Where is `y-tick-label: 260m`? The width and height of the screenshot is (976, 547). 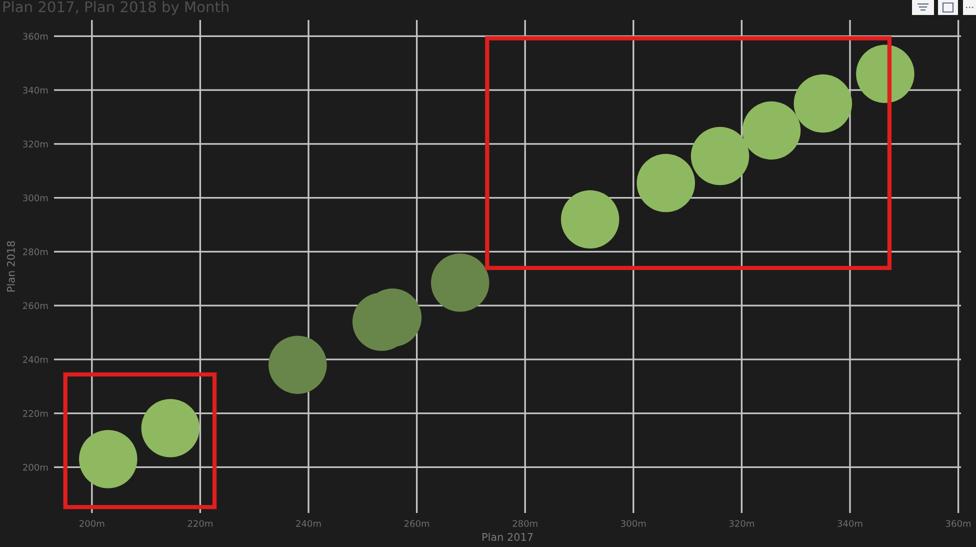 y-tick-label: 260m is located at coordinates (35, 306).